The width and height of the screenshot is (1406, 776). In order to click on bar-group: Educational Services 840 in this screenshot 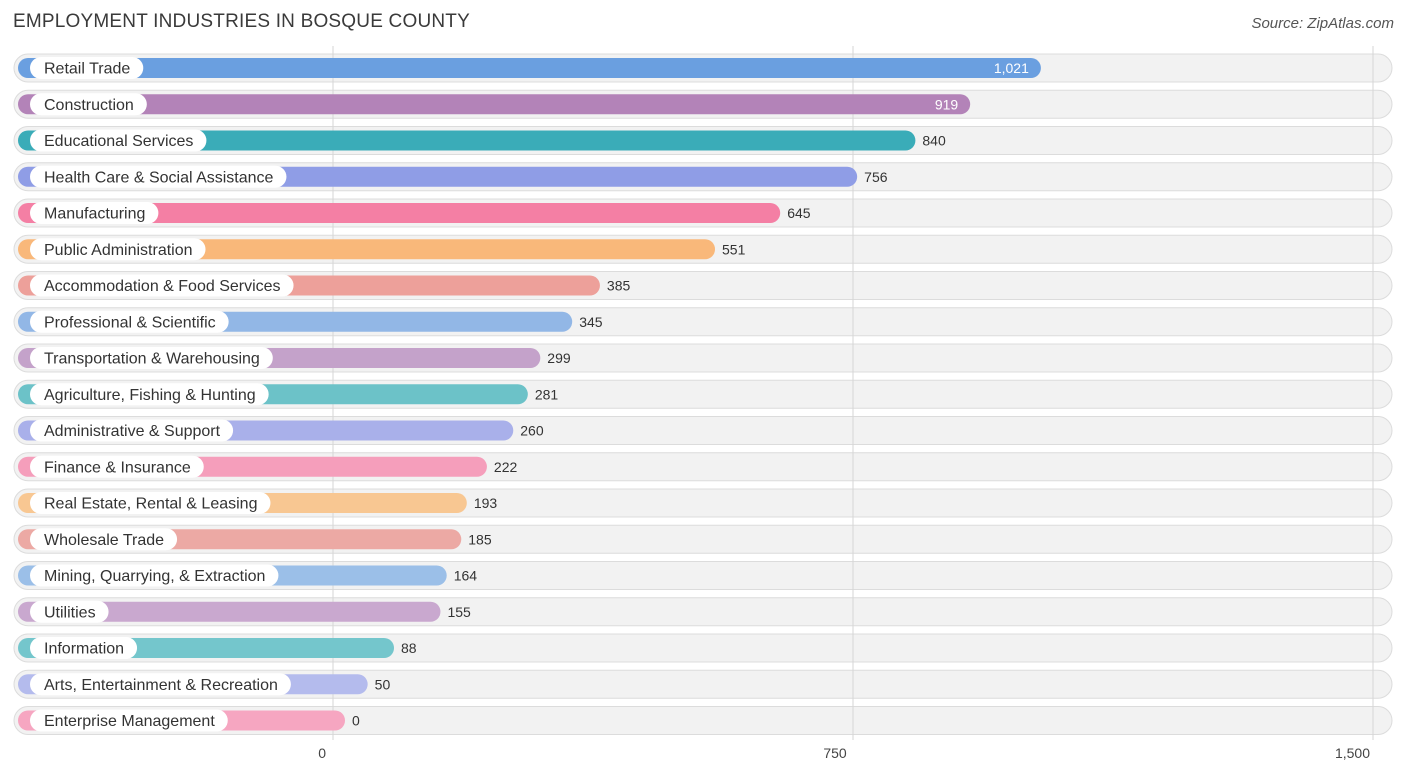, I will do `click(482, 140)`.